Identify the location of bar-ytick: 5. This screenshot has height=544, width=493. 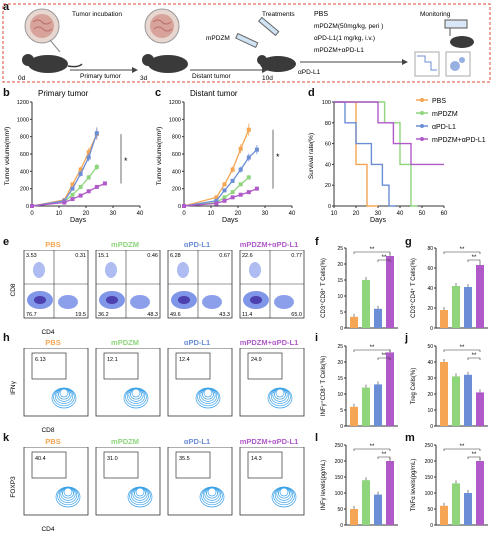
(341, 313).